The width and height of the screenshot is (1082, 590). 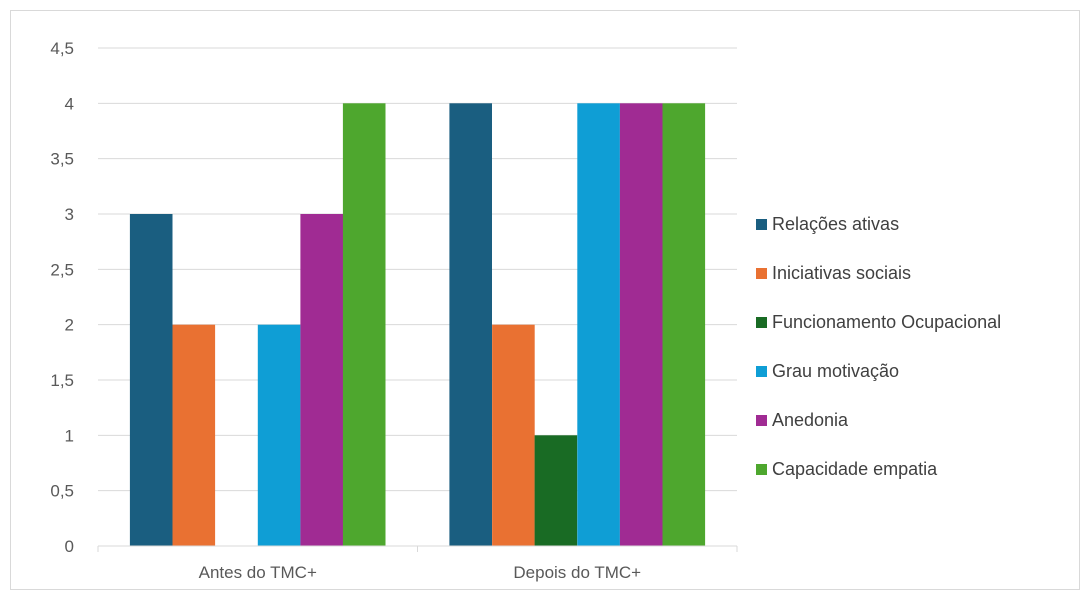 I want to click on x-axis-category-labels: Antes do TMC+ Depois do TMC+, so click(x=420, y=572).